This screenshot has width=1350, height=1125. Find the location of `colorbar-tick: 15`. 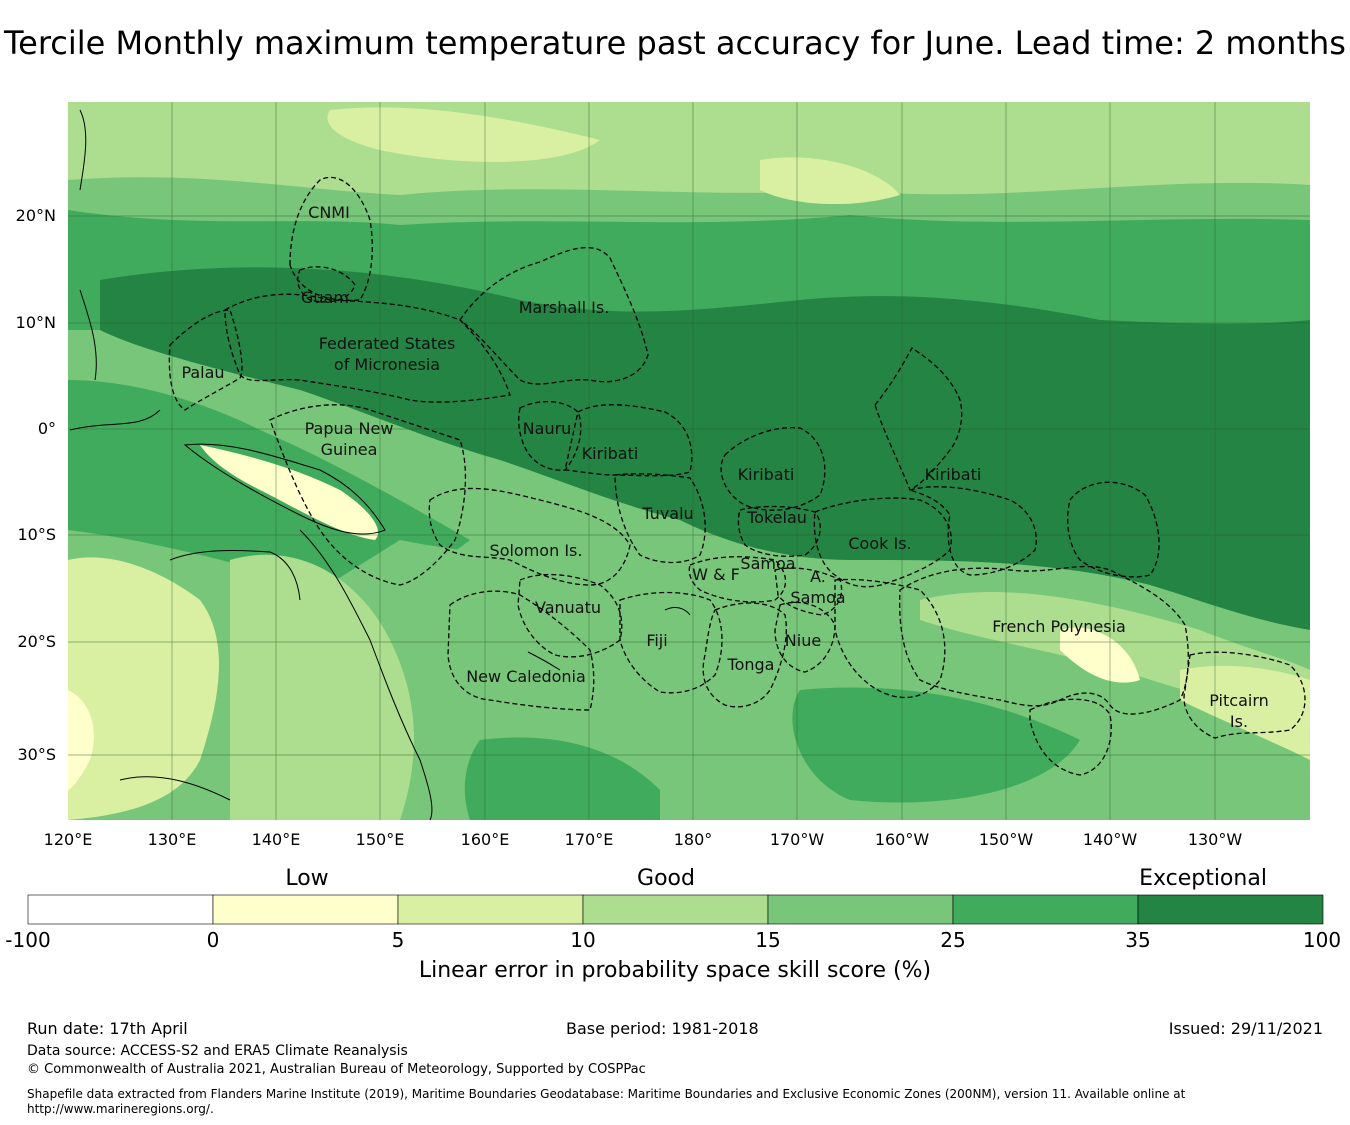

colorbar-tick: 15 is located at coordinates (768, 940).